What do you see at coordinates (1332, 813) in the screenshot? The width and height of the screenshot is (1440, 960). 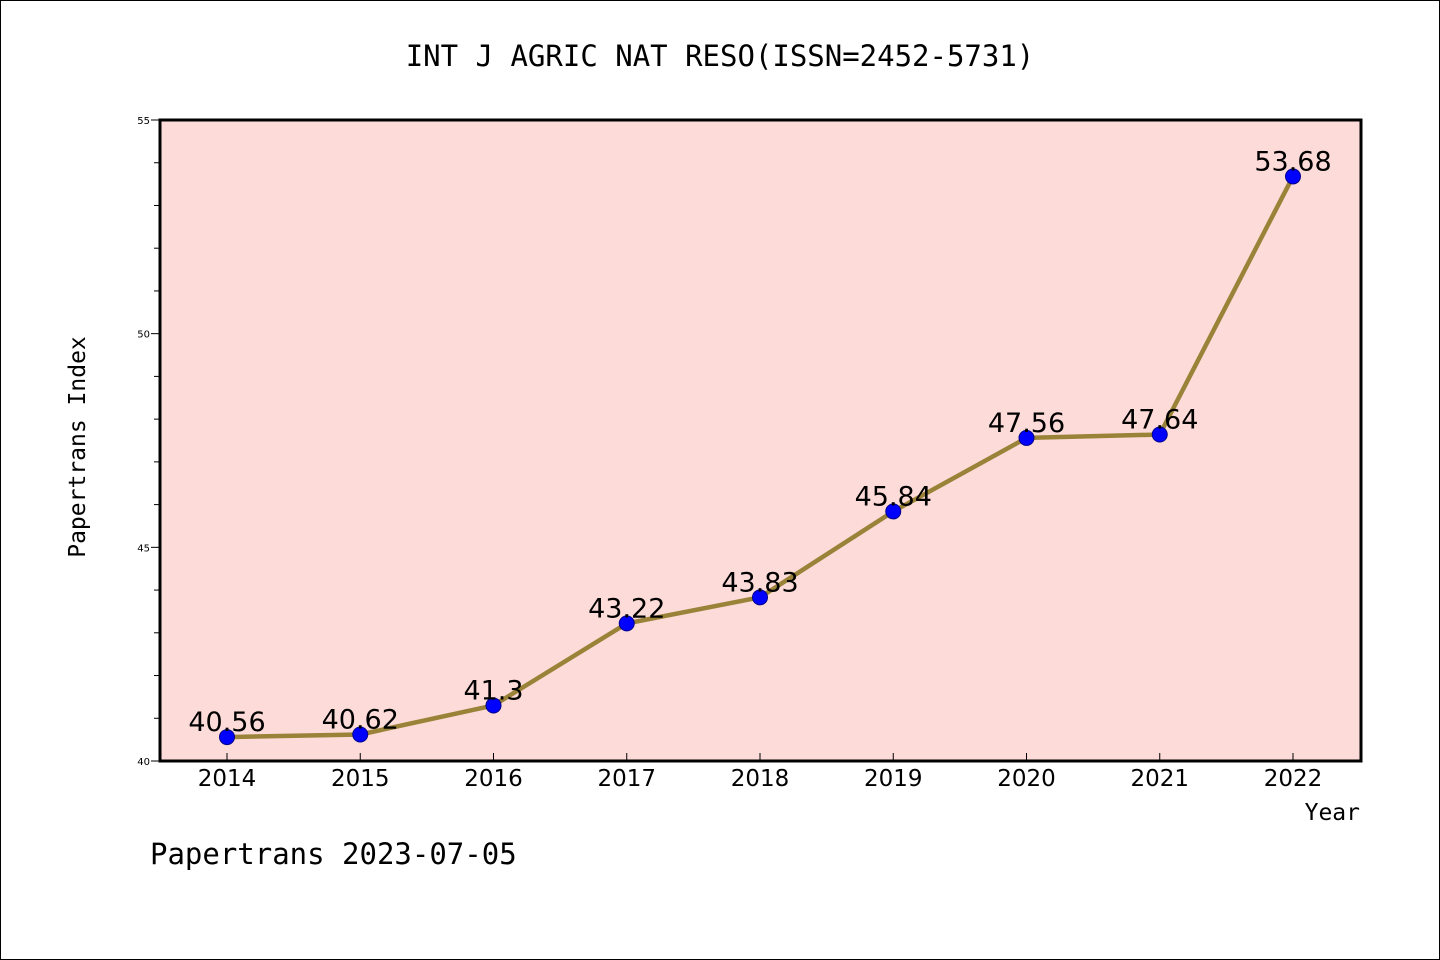 I see `x-axis-label: Year` at bounding box center [1332, 813].